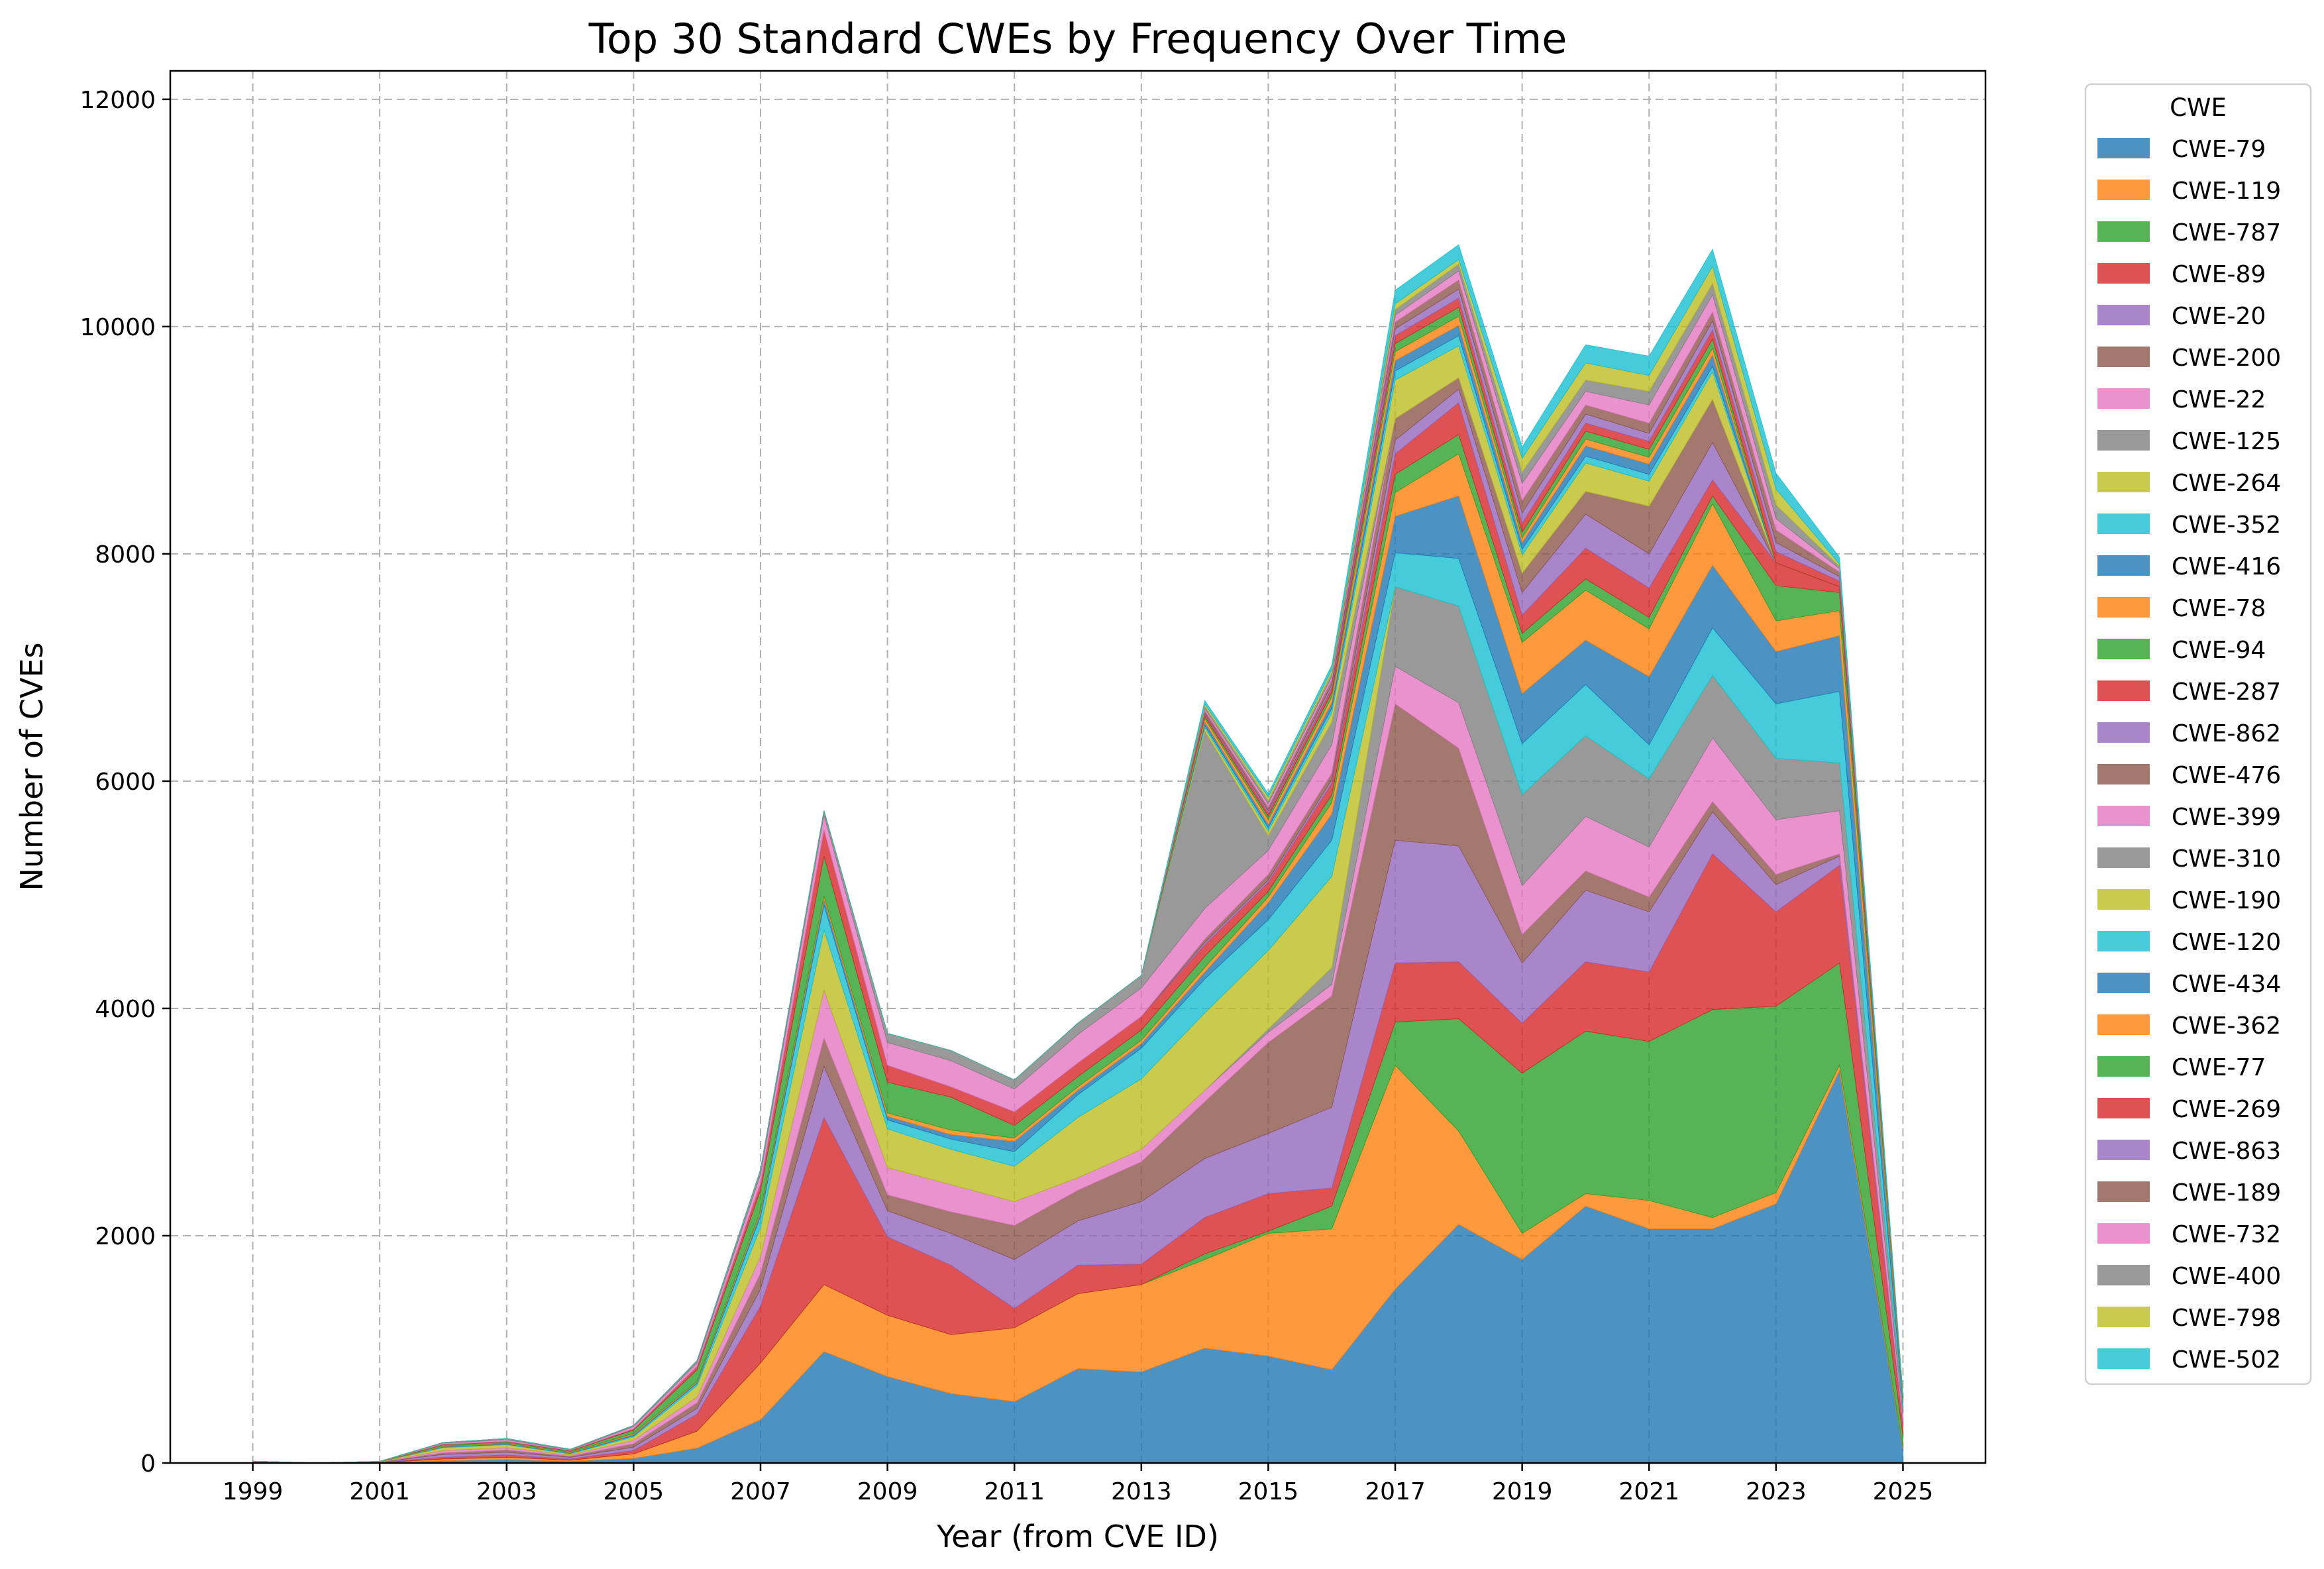 The height and width of the screenshot is (1569, 2324). Describe the element at coordinates (126, 782) in the screenshot. I see `y-tick-label: 6000` at that location.